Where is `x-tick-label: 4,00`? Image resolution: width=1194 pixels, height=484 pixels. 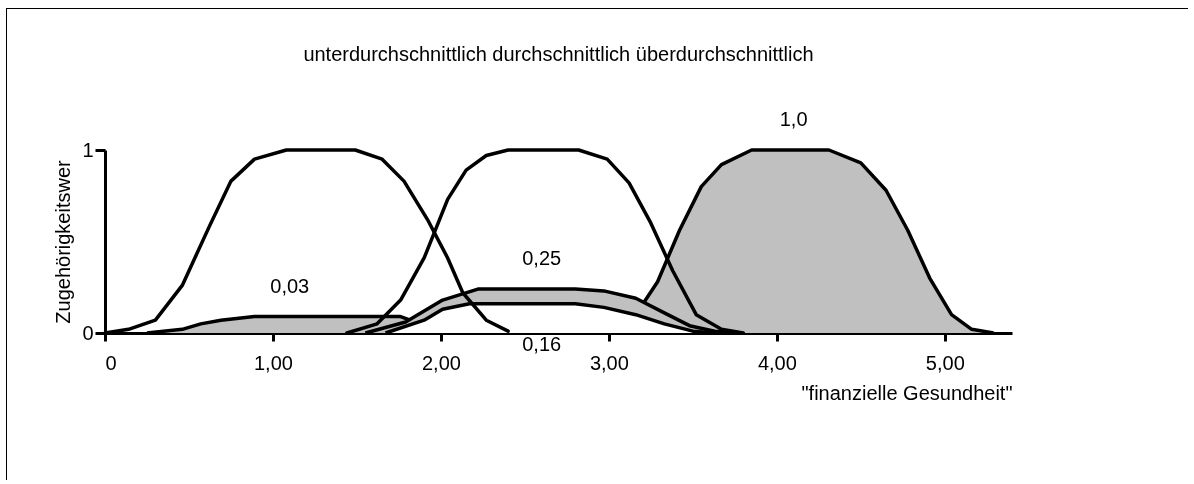 x-tick-label: 4,00 is located at coordinates (777, 362).